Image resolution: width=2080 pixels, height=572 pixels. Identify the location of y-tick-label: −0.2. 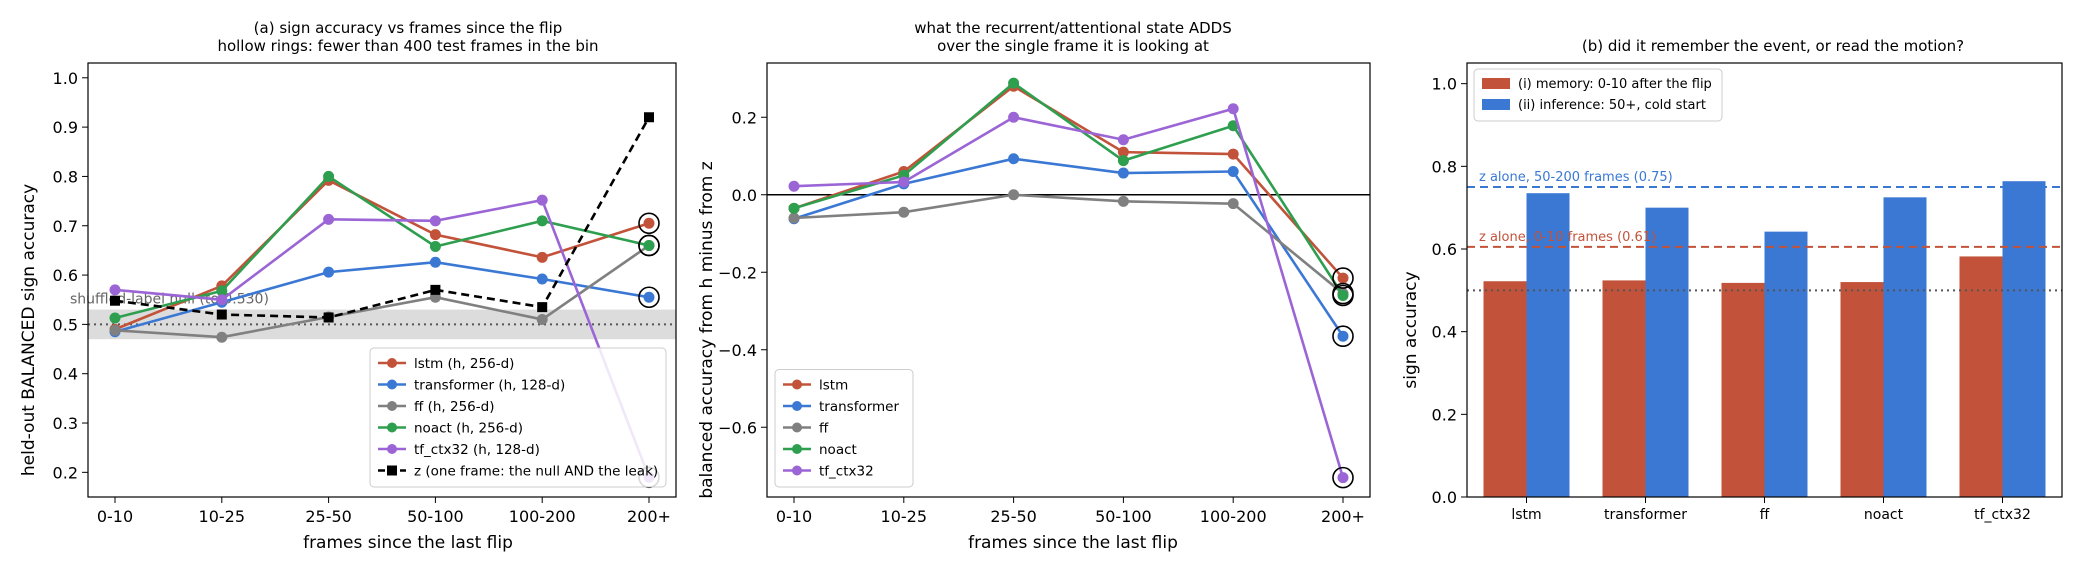
(737, 272).